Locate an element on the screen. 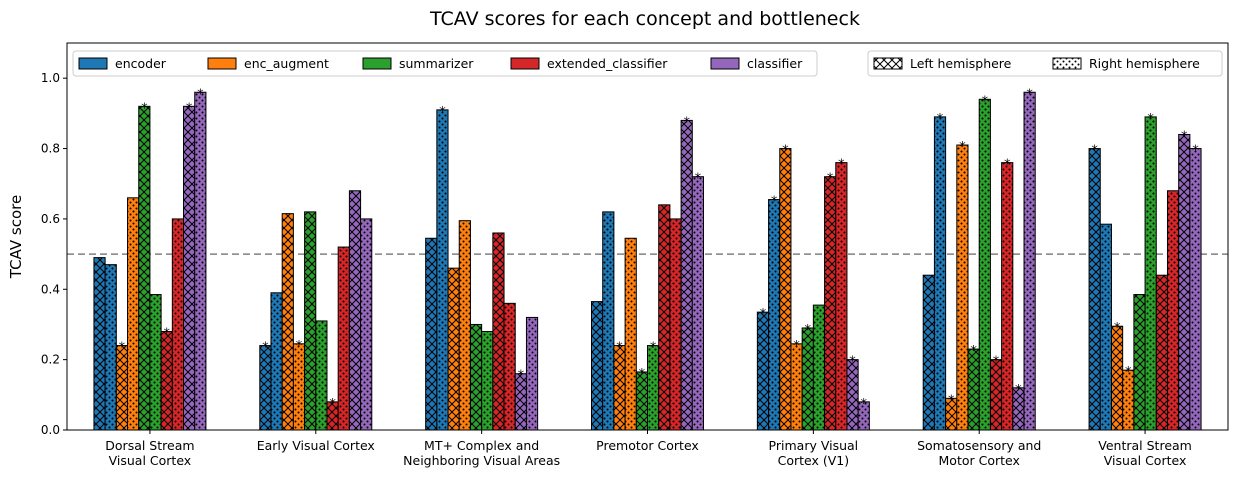  y-tick-label: 0.6 is located at coordinates (50, 219).